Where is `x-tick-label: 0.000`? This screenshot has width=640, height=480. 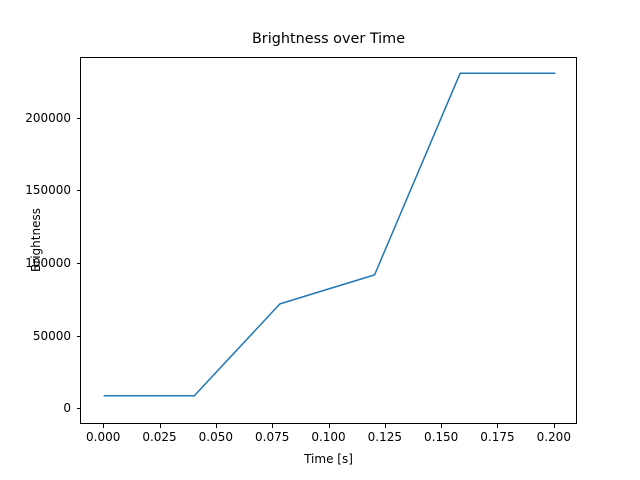
x-tick-label: 0.000 is located at coordinates (103, 437).